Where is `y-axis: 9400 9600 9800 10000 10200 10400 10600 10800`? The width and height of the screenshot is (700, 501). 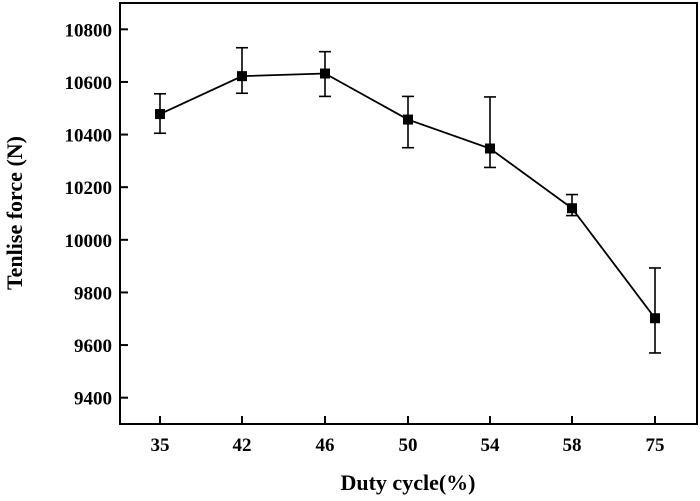
y-axis: 9400 9600 9800 10000 10200 10400 10600 10800 is located at coordinates (96, 215).